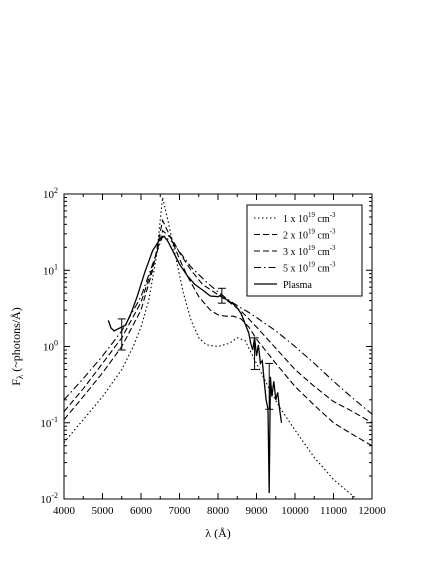  I want to click on x-tick-label: 5000, so click(103, 511).